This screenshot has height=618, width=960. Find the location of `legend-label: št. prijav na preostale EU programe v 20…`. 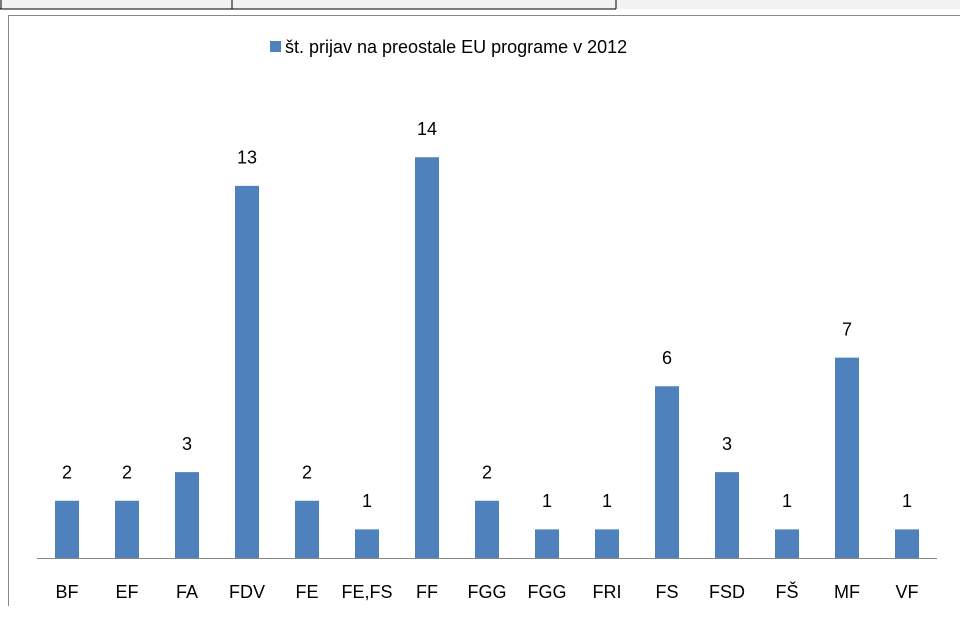

legend-label: št. prijav na preostale EU programe v 20… is located at coordinates (456, 47).